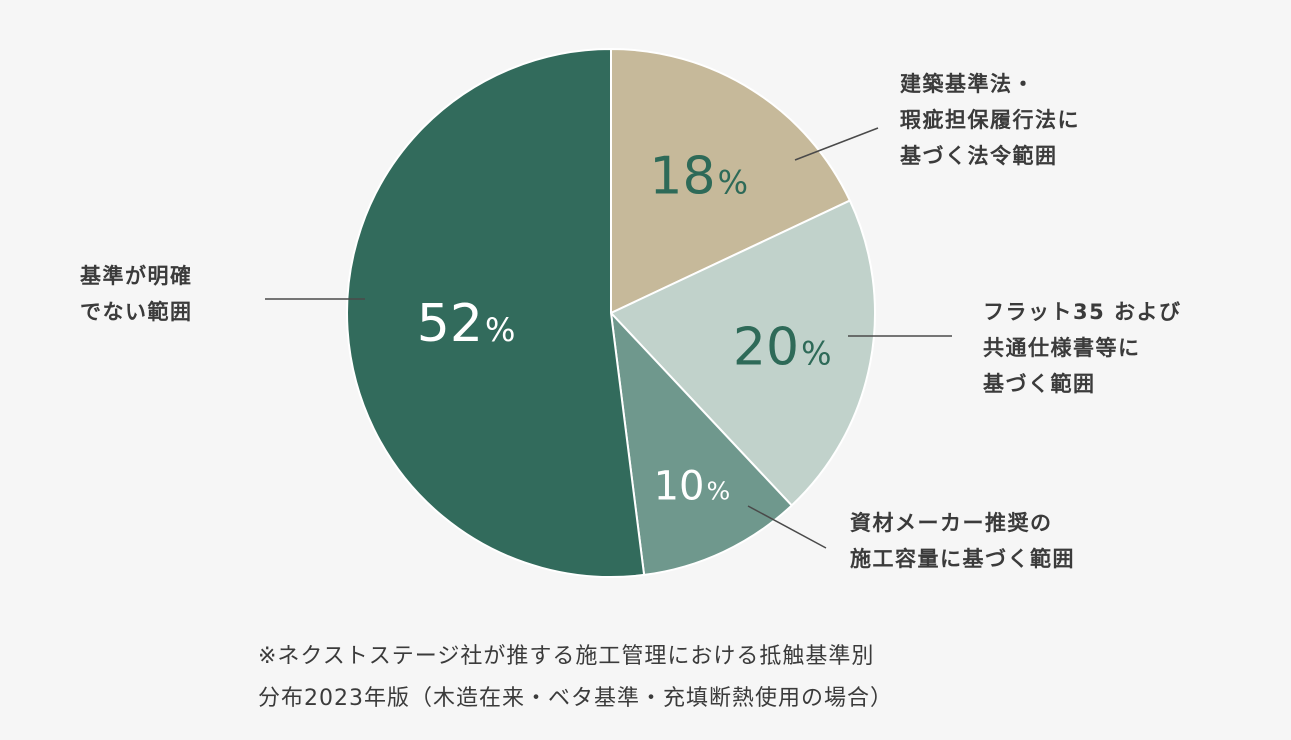  I want to click on value-label-manufacturer-recommended: 10%, so click(692, 486).